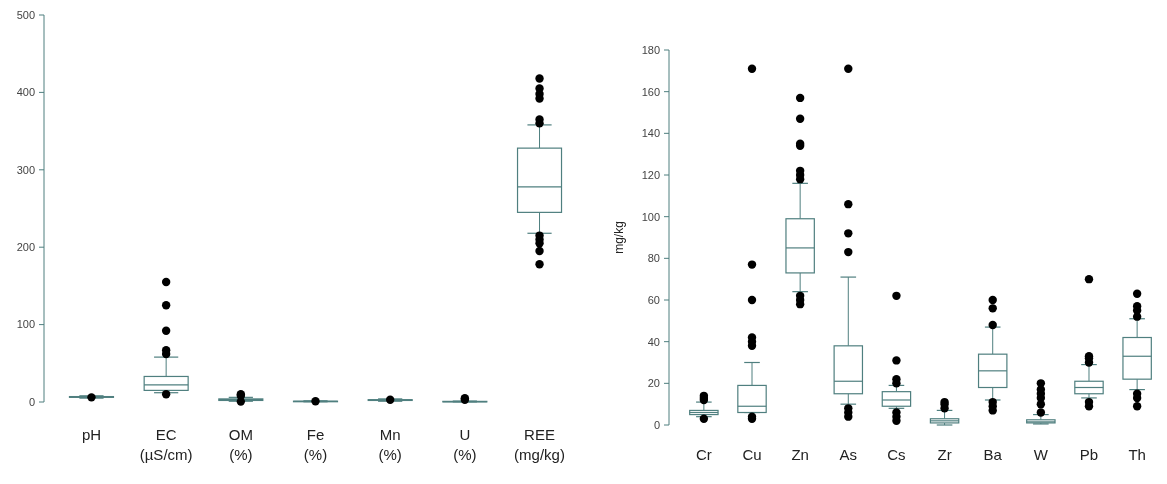  I want to click on y-tick-label: 400, so click(25, 92).